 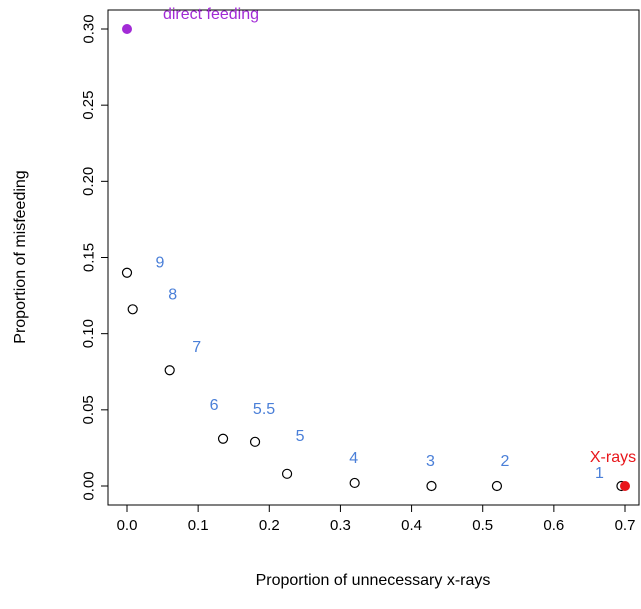 What do you see at coordinates (599, 473) in the screenshot?
I see `point-label: 1` at bounding box center [599, 473].